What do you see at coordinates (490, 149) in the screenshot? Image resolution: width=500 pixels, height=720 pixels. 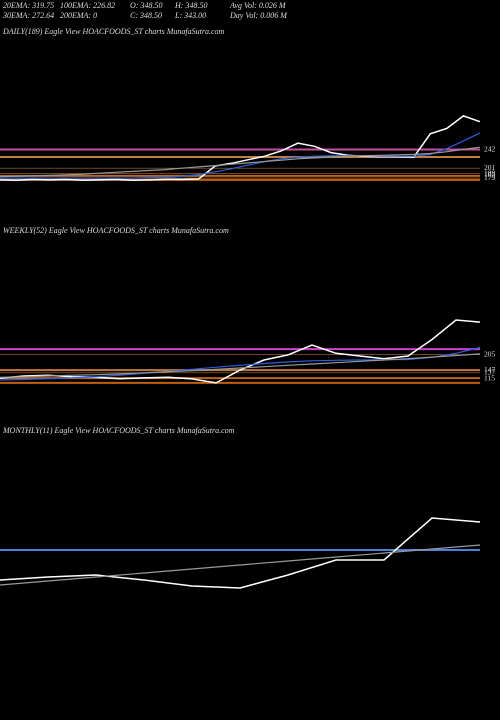 I see `y-tick-label: 242` at bounding box center [490, 149].